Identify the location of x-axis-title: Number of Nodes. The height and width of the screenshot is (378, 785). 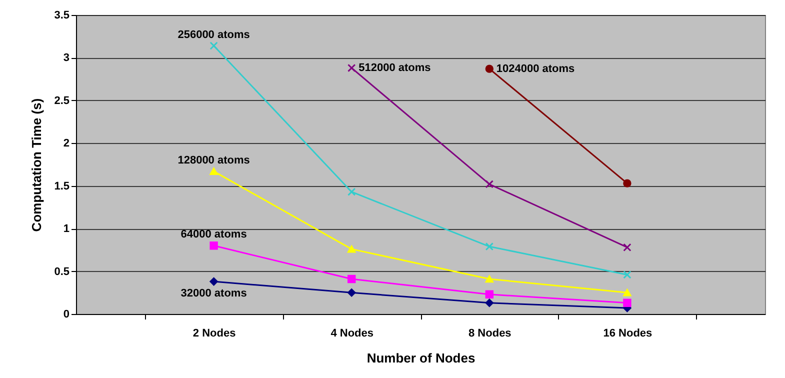
(421, 358).